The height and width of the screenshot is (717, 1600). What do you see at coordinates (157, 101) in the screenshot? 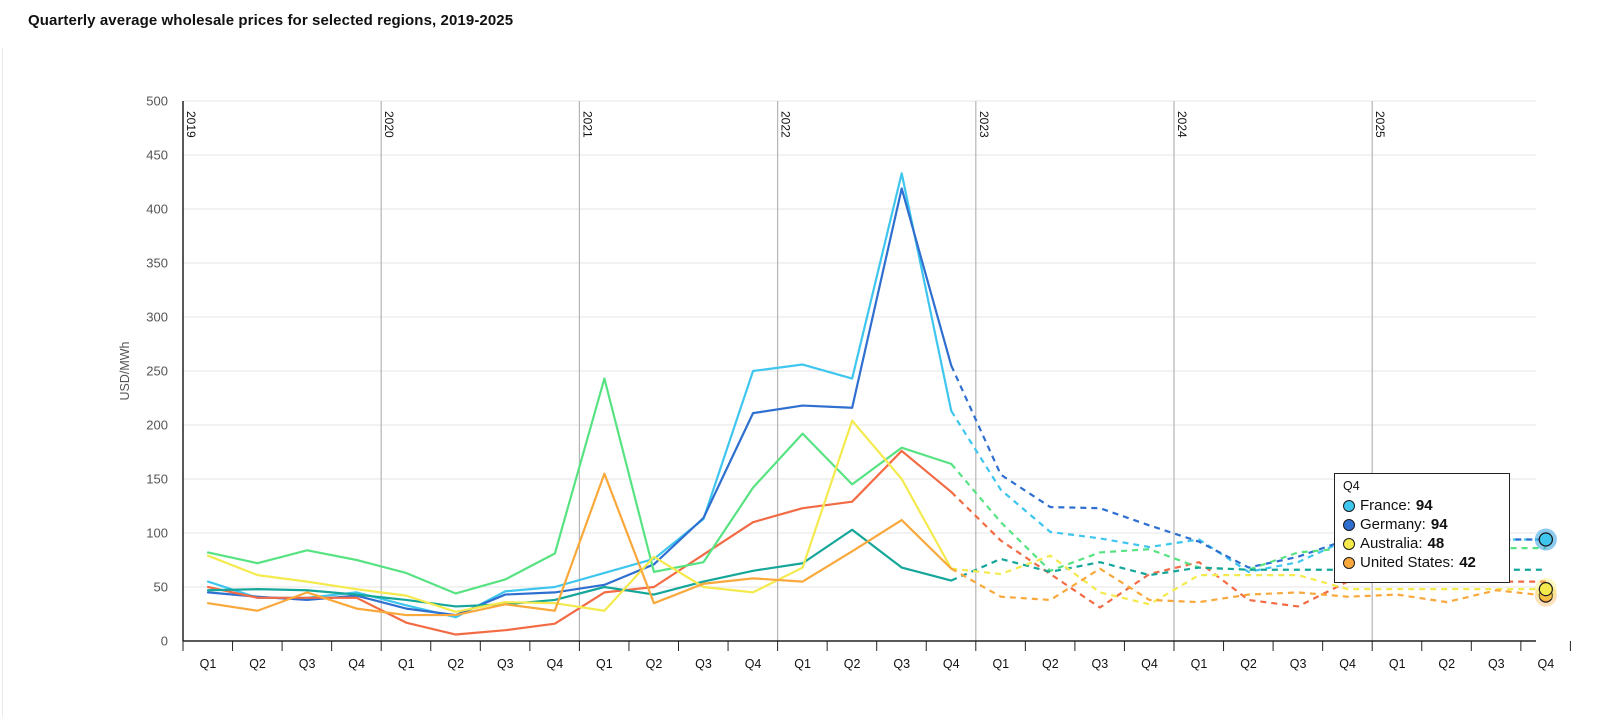
I see `y-tick-label-500: 500` at bounding box center [157, 101].